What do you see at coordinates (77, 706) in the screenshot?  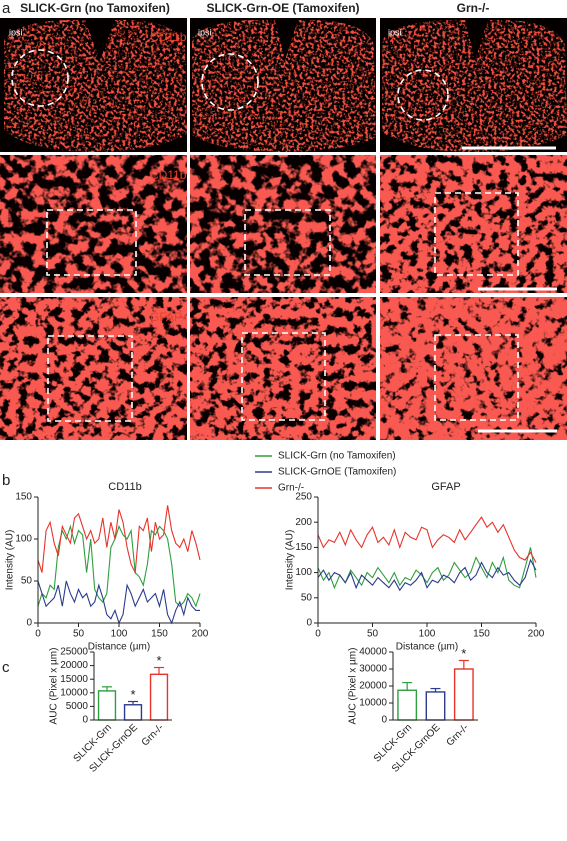 I see `y-tick-label: 5000` at bounding box center [77, 706].